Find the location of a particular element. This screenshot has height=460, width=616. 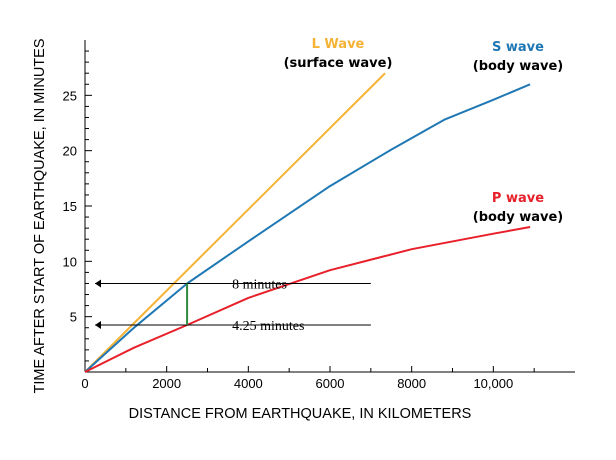

y-tick-label: 10 is located at coordinates (70, 261).